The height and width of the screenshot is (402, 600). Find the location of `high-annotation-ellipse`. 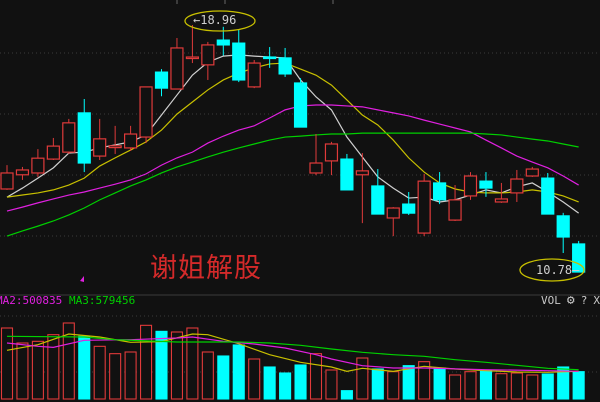

high-annotation-ellipse is located at coordinates (220, 21).